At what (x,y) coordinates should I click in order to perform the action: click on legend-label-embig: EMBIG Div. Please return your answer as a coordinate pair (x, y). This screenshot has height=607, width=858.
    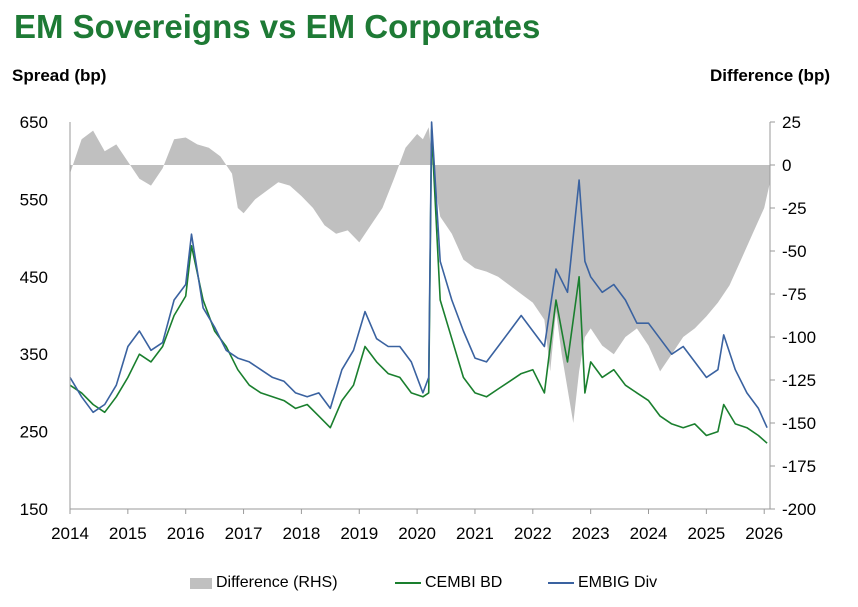
    Looking at the image, I should click on (618, 582).